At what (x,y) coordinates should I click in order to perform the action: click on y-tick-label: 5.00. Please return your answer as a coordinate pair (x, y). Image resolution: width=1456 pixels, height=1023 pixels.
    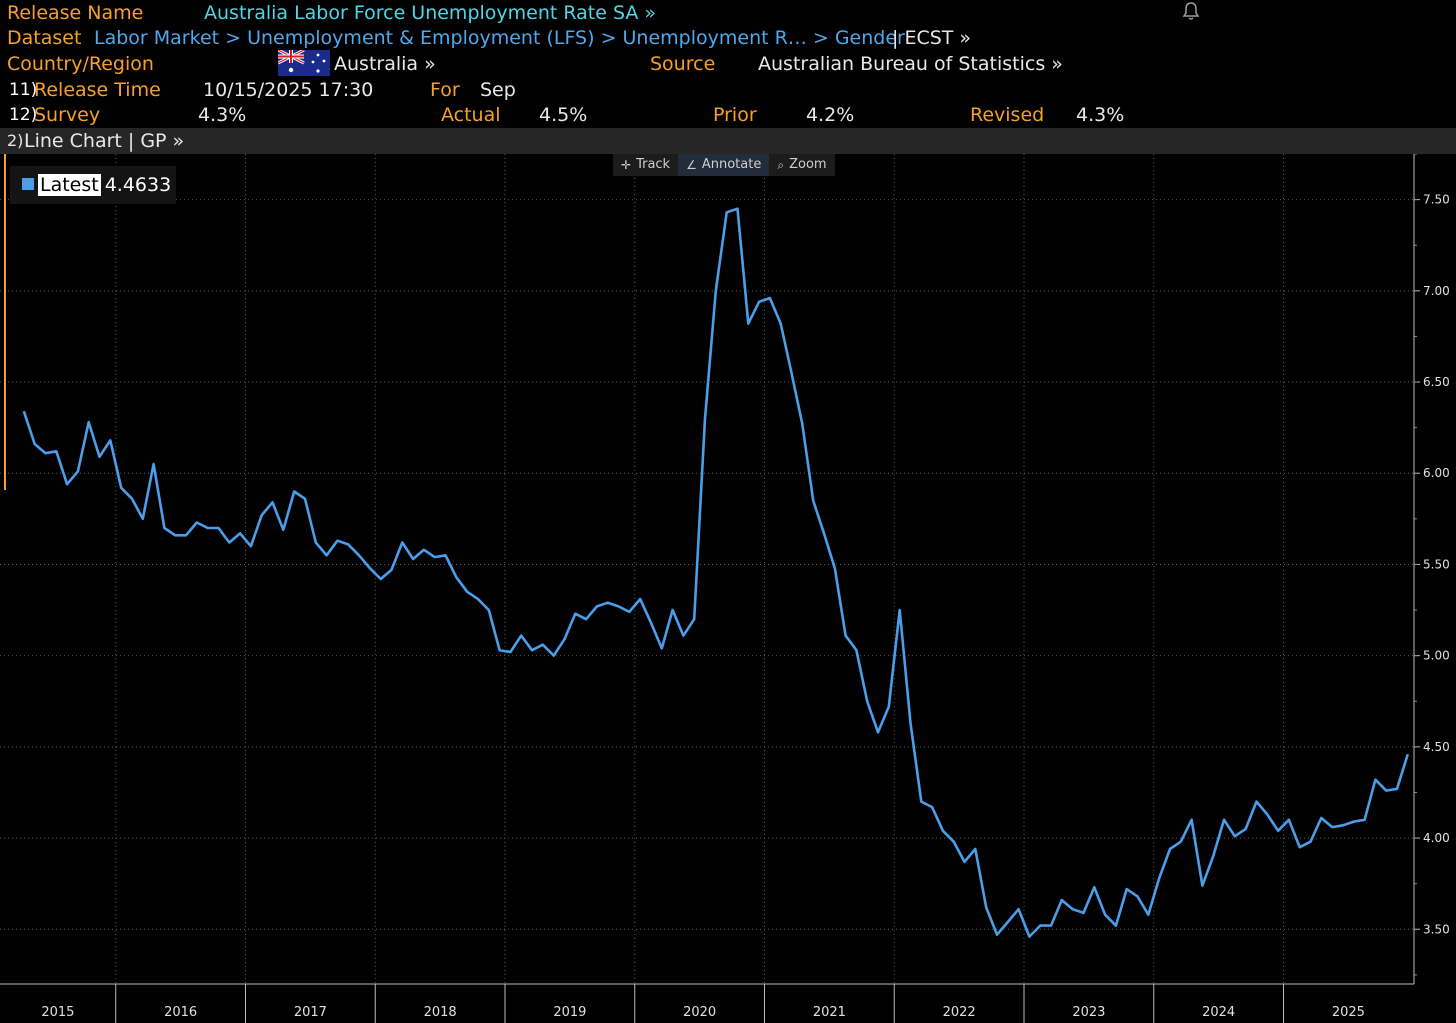
    Looking at the image, I should click on (1436, 656).